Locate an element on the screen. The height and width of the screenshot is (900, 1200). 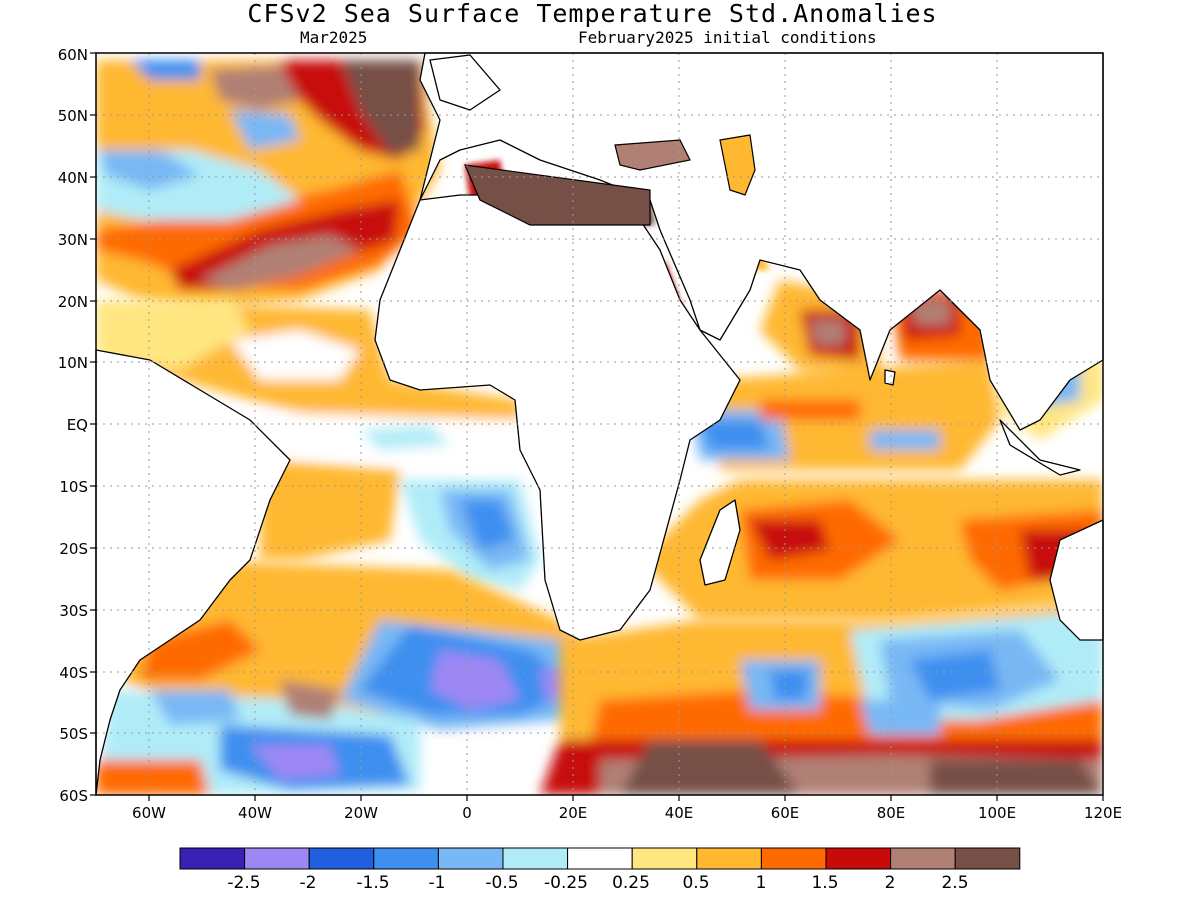
colorbar-label: -2.5 is located at coordinates (244, 883).